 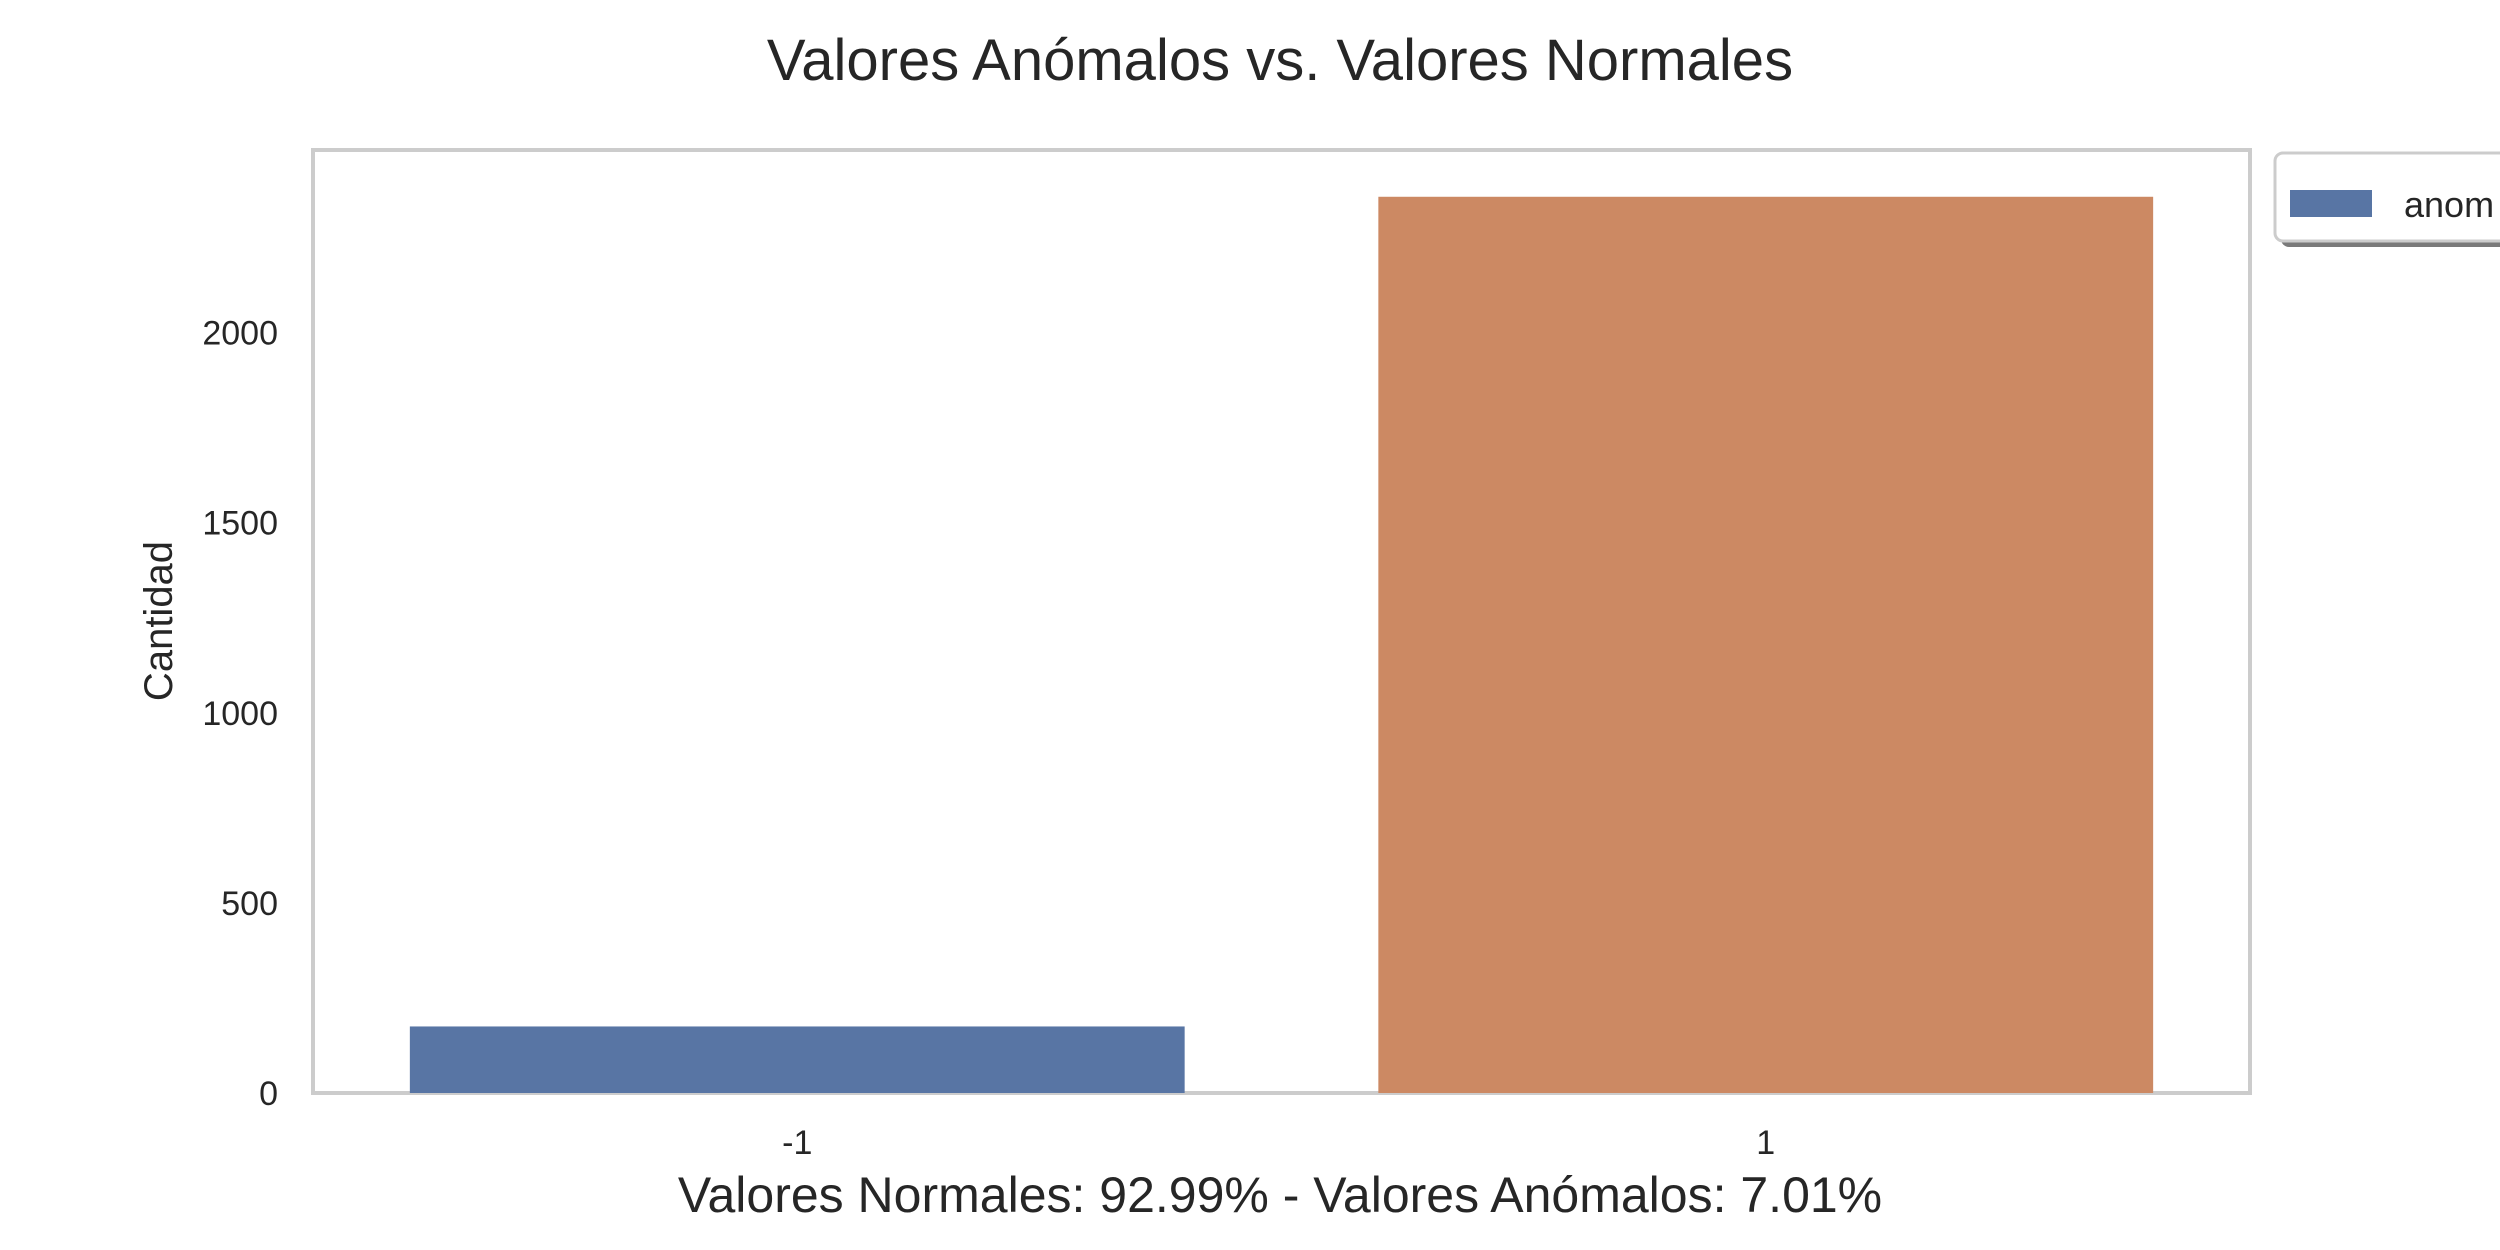 What do you see at coordinates (240, 334) in the screenshot?
I see `y-tick-label: 2000` at bounding box center [240, 334].